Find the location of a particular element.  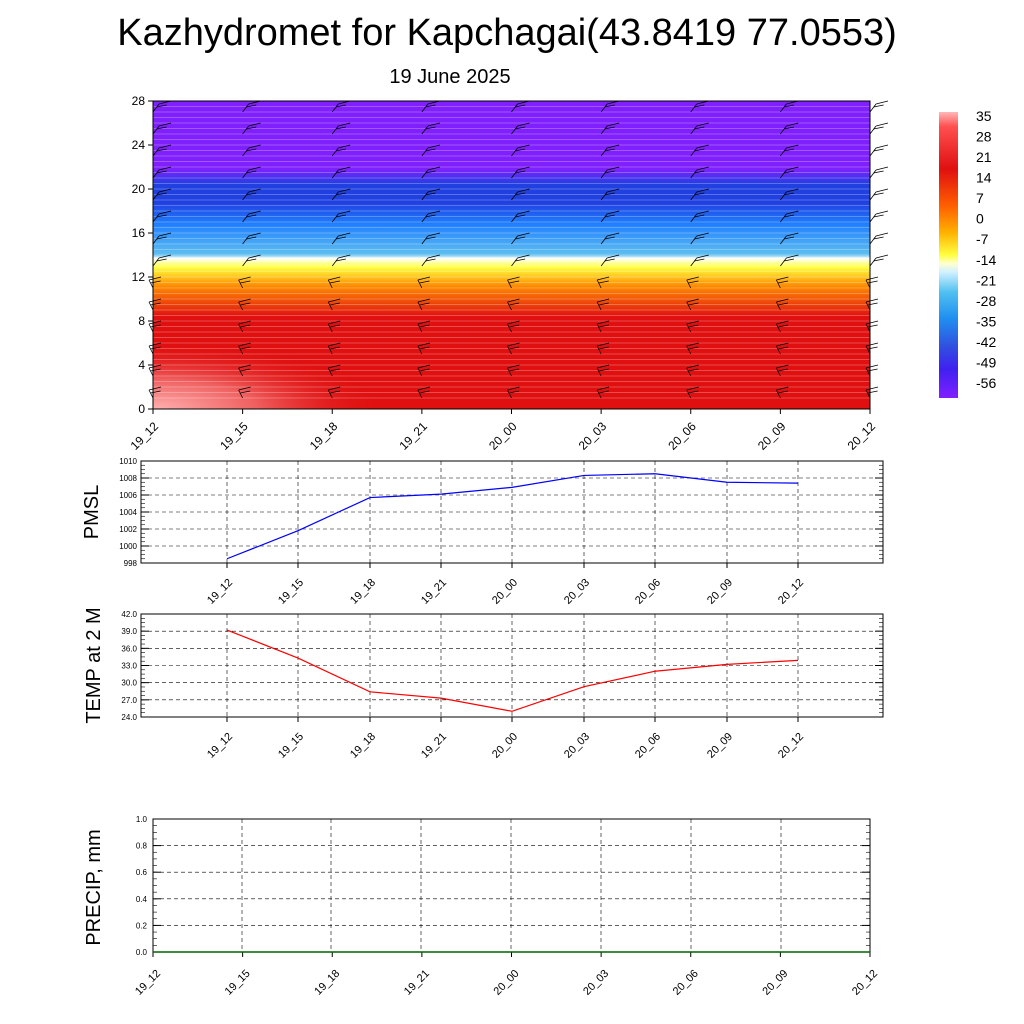

y-tick-label: 1.0 is located at coordinates (142, 819).